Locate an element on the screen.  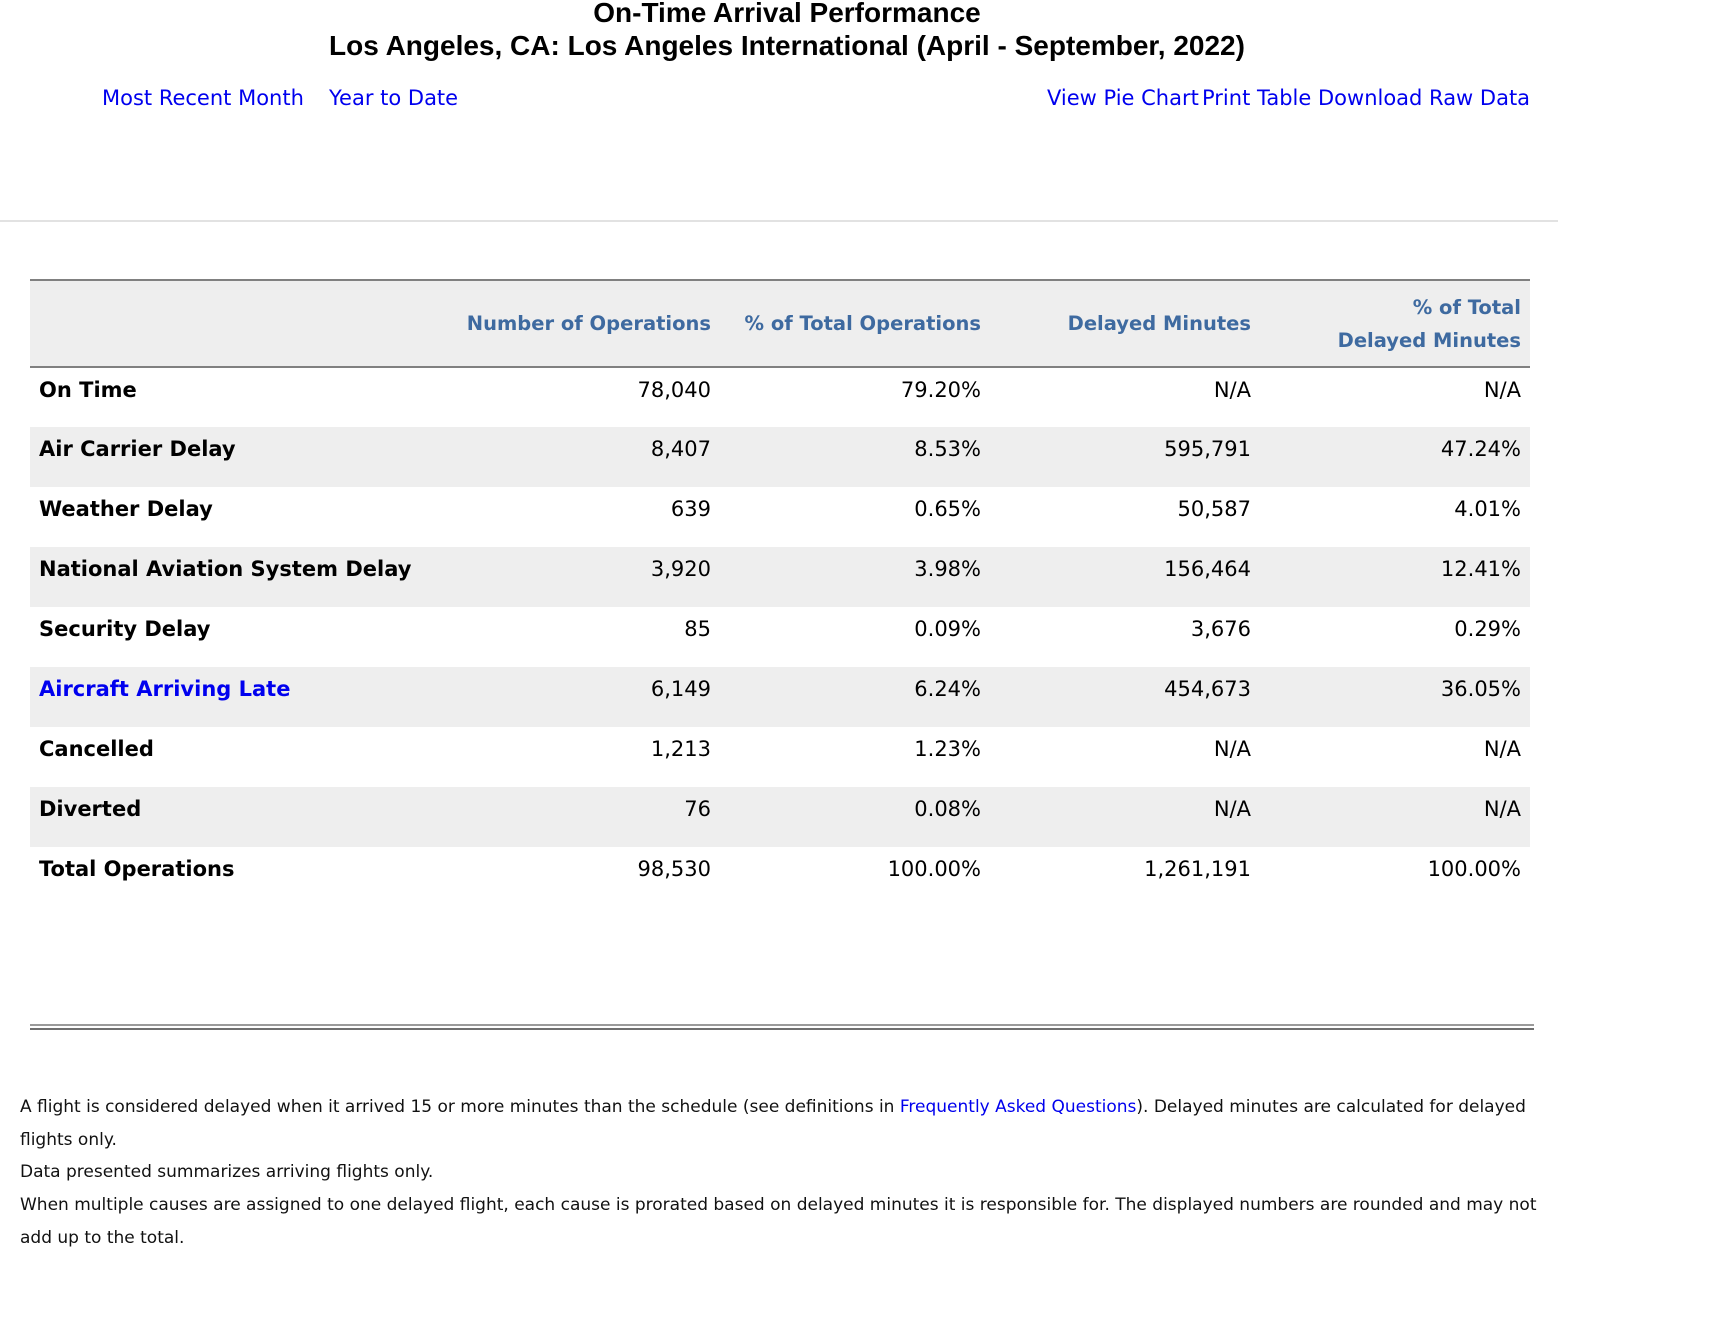
table-row: On Time 78,040 79.20% N/A N/A is located at coordinates (780, 397).